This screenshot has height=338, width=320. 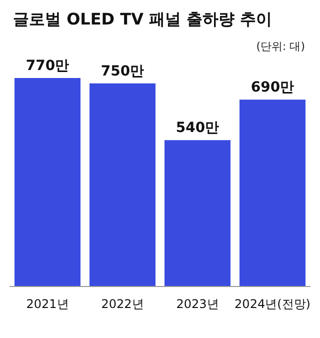 I want to click on data-label: 770만, so click(x=48, y=66).